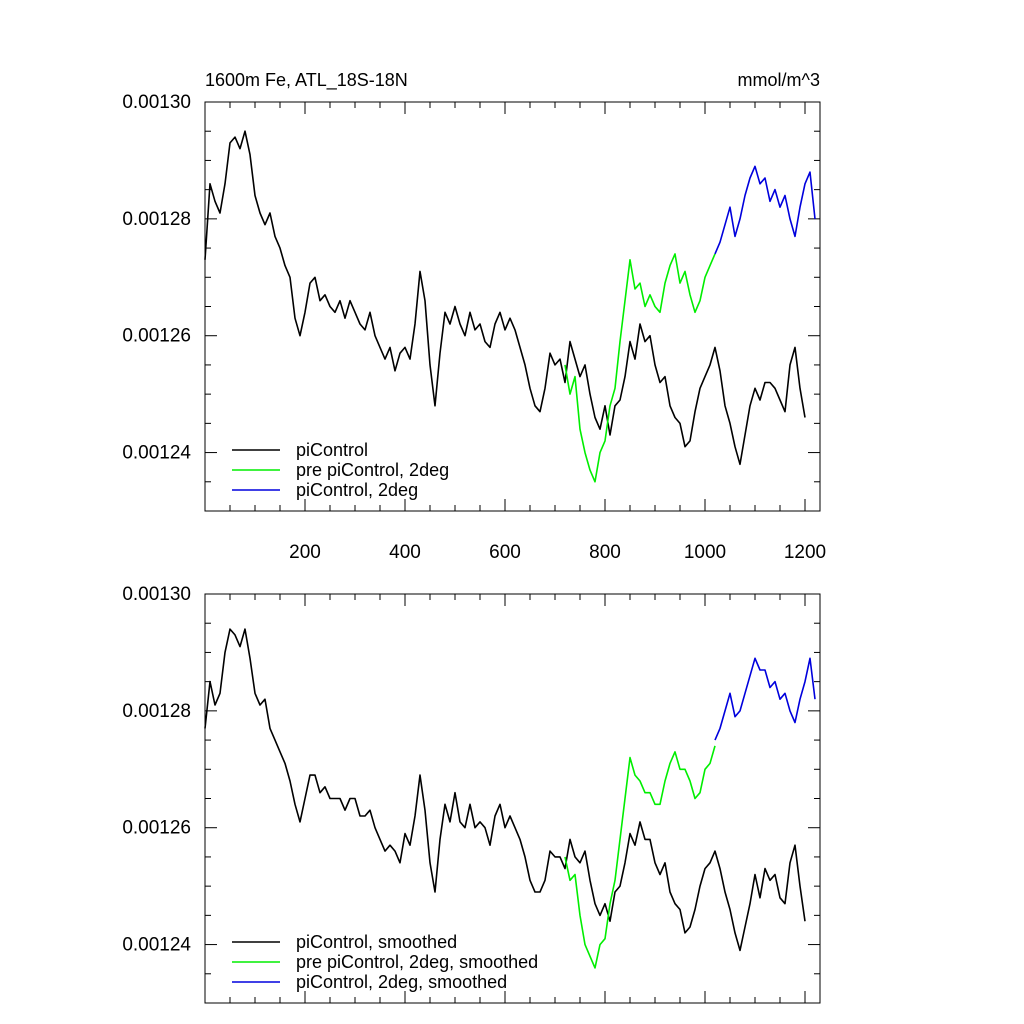 The width and height of the screenshot is (1024, 1024). I want to click on x-tick-label: 1000, so click(705, 552).